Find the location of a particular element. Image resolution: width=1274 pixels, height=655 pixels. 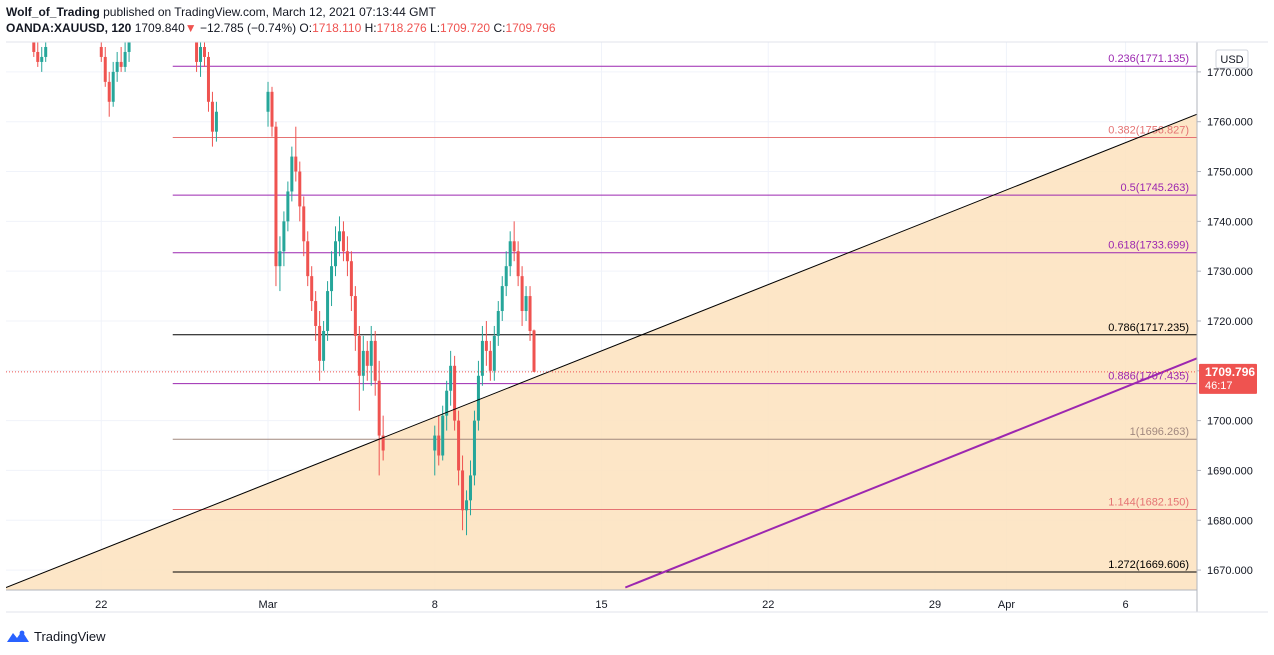

y-tick-label: 1690.000 is located at coordinates (1230, 471).